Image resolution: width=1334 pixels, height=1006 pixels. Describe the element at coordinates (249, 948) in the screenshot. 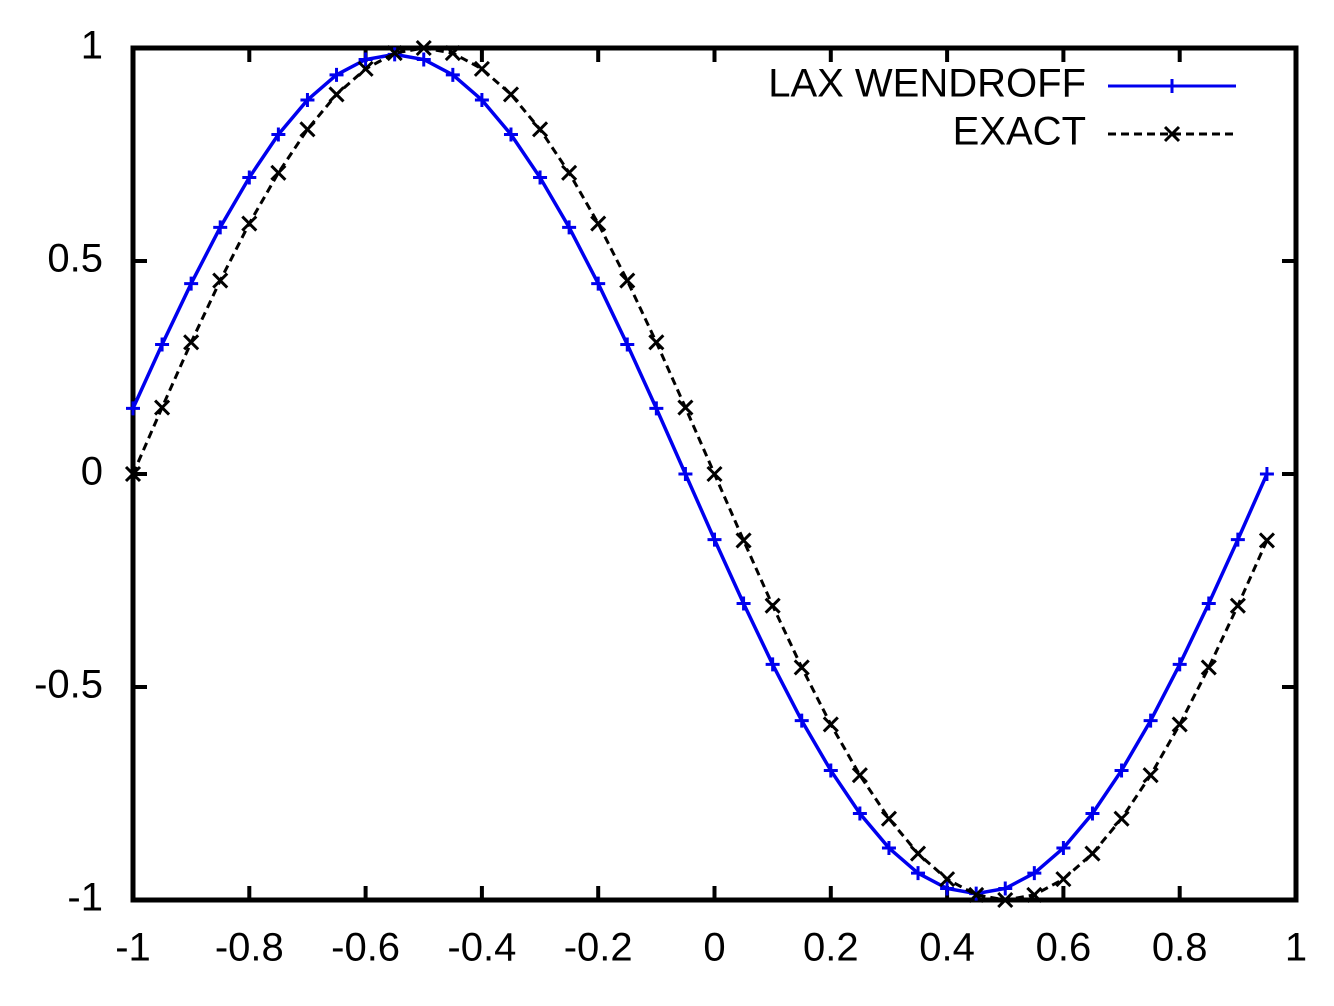

I see `x-tick-label: -0.8` at that location.